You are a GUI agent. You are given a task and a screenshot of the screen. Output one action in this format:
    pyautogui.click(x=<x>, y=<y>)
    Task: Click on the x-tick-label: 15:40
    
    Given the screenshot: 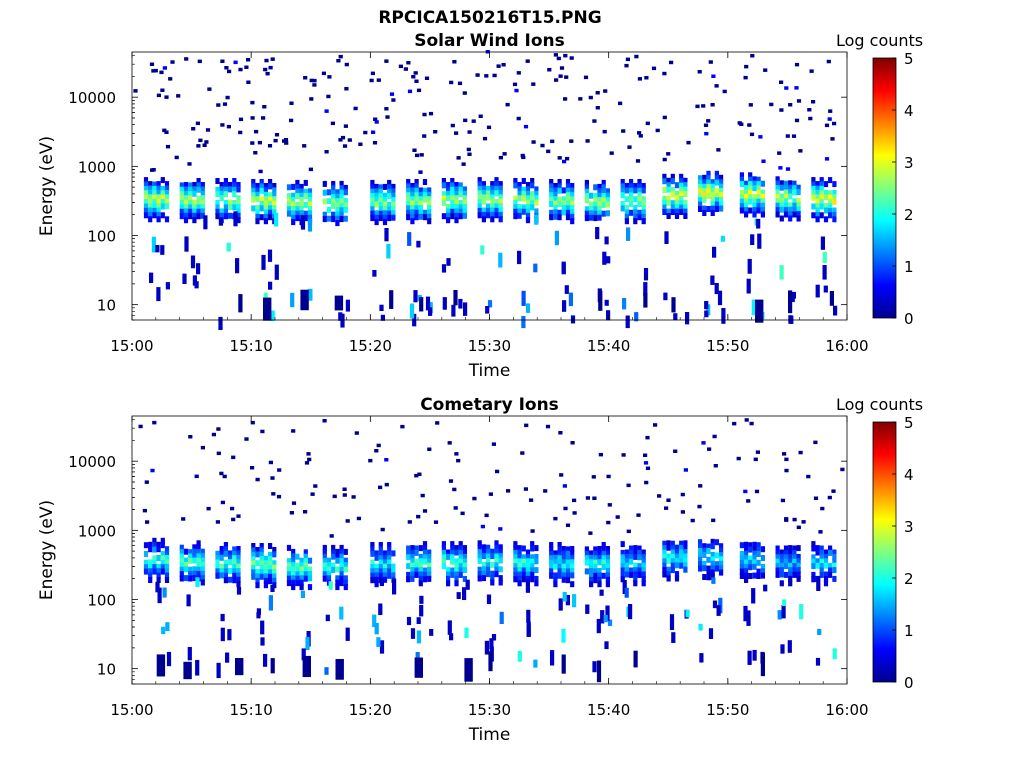 What is the action you would take?
    pyautogui.click(x=608, y=346)
    